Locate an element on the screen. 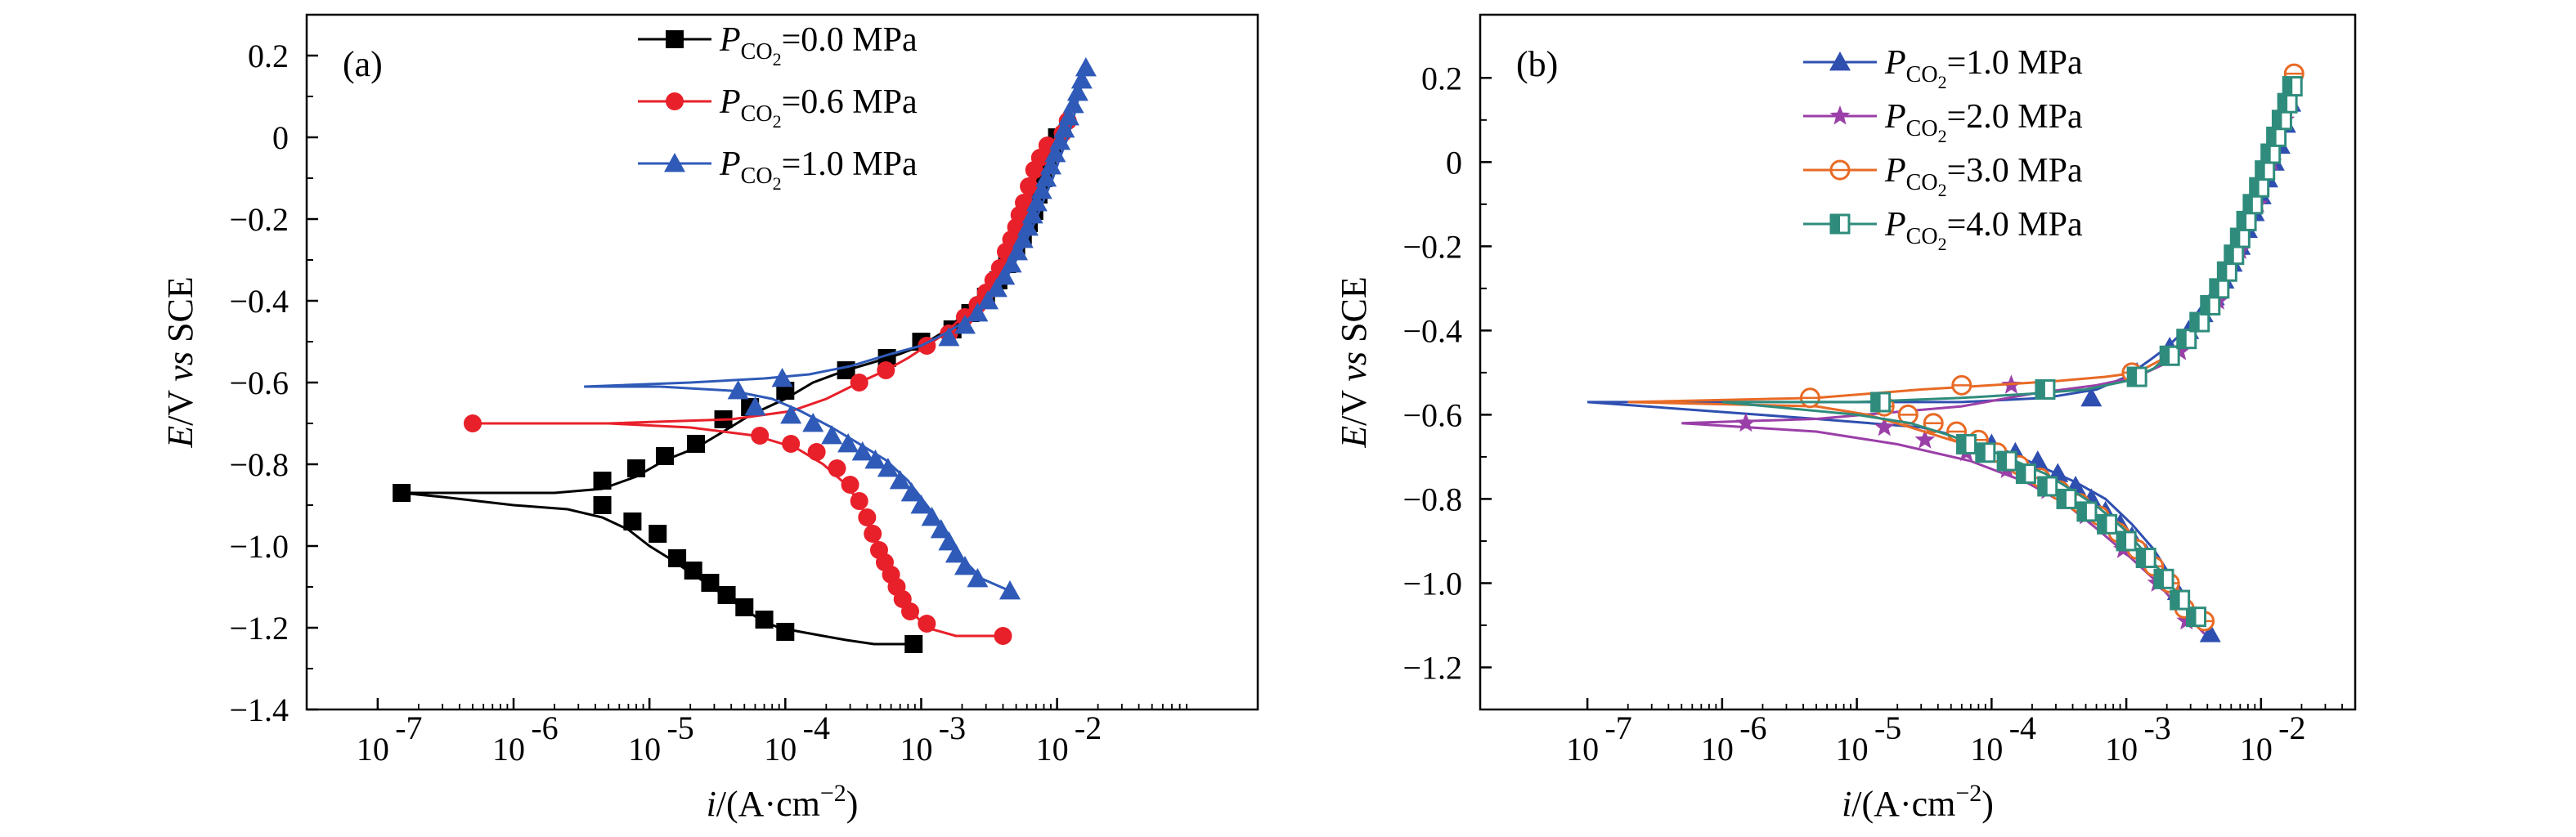 This screenshot has width=2576, height=837. y-tick-label: 0 is located at coordinates (1454, 162).